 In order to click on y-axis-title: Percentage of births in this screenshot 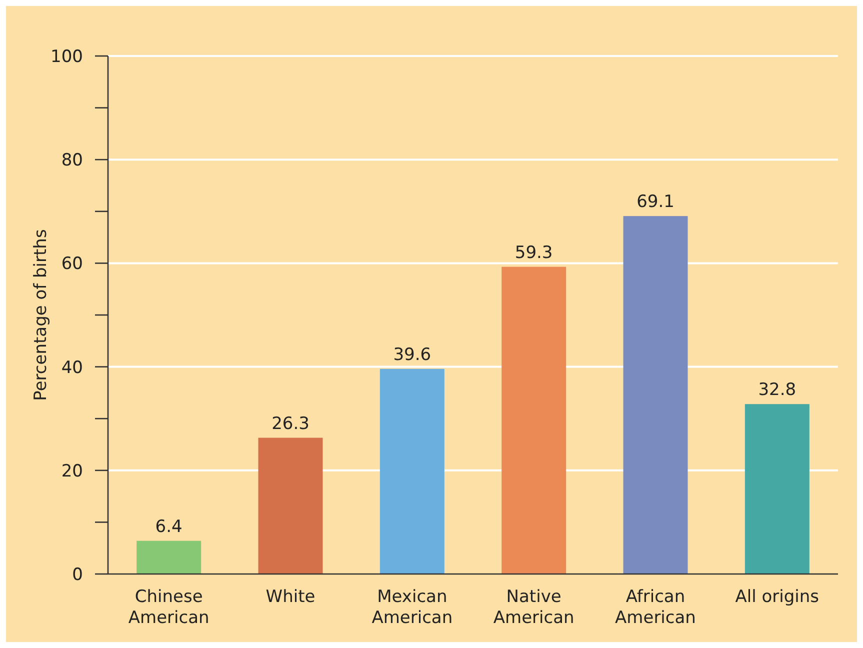, I will do `click(41, 315)`.